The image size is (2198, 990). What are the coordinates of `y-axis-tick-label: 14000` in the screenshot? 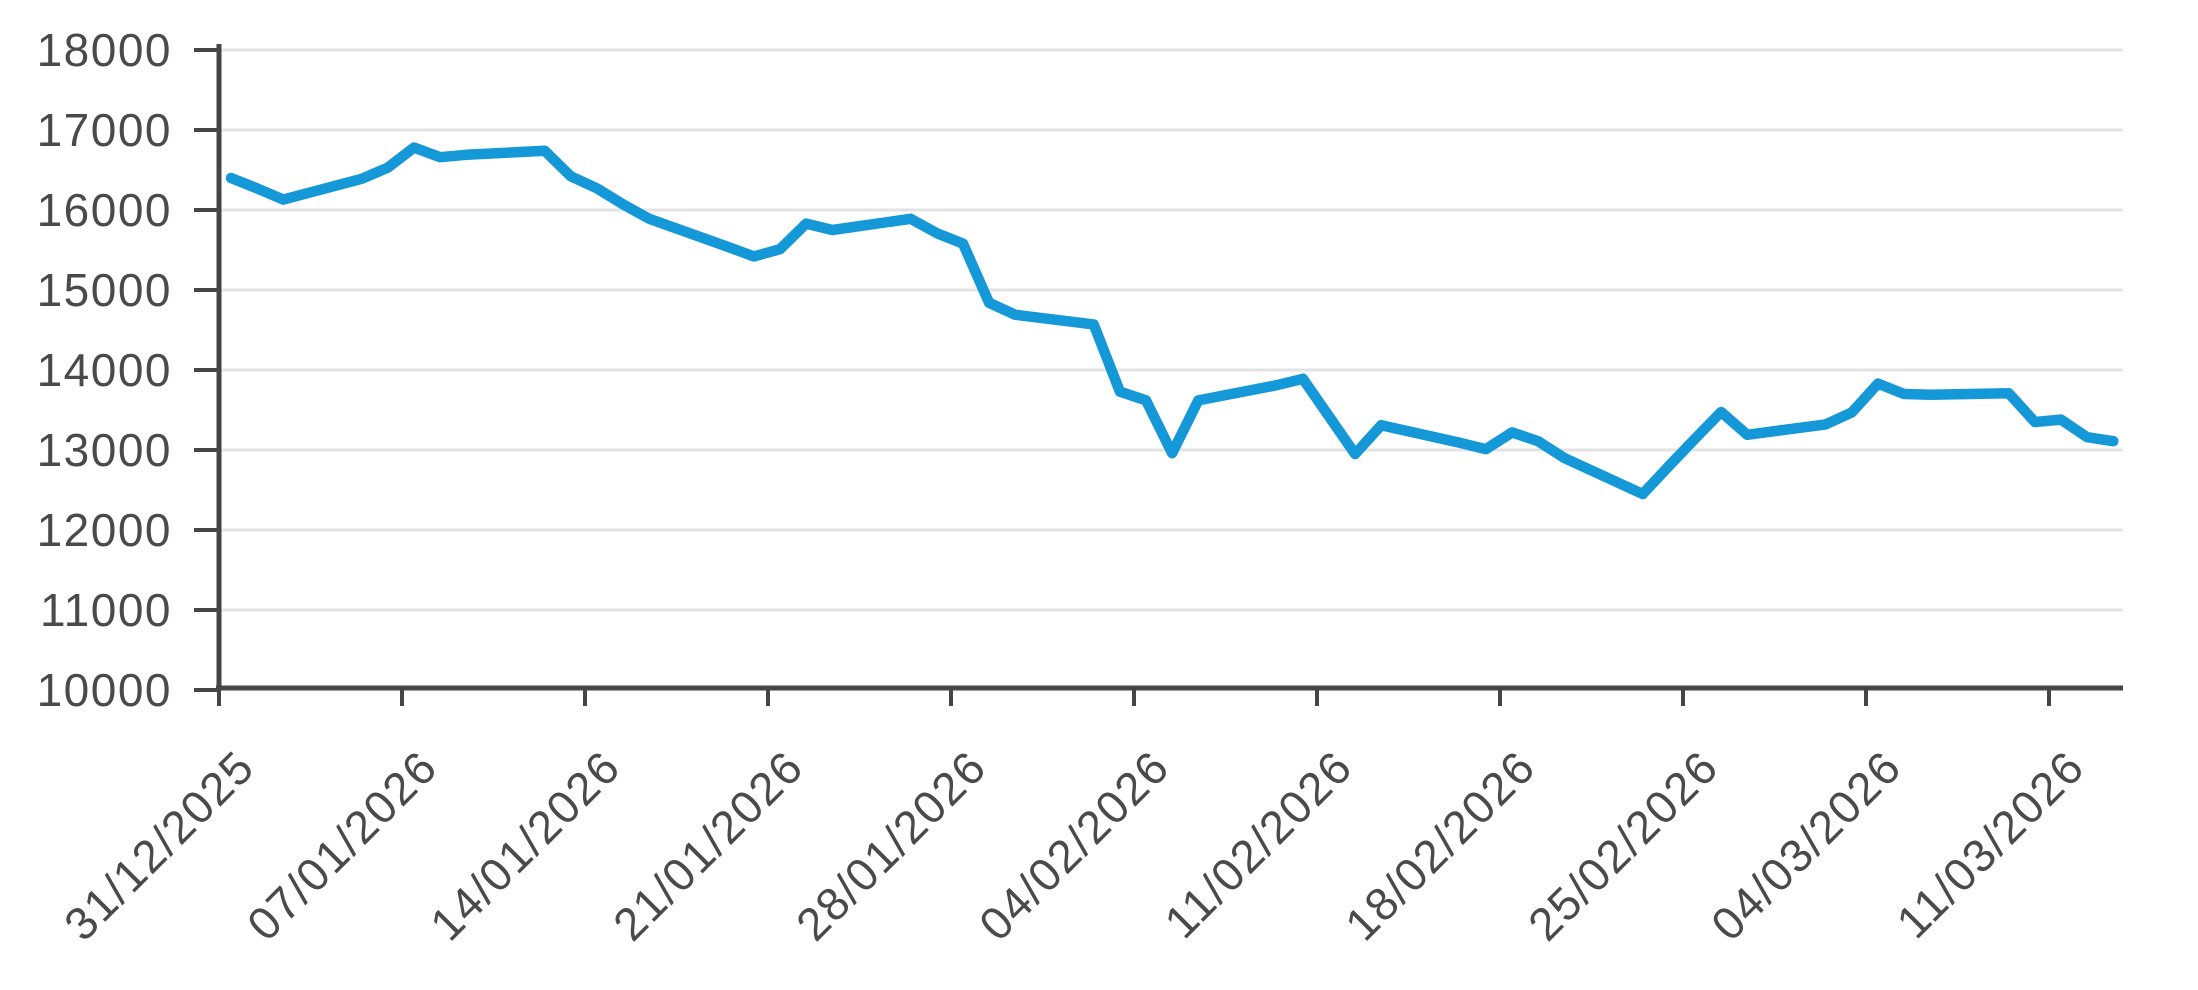 It's located at (104, 370).